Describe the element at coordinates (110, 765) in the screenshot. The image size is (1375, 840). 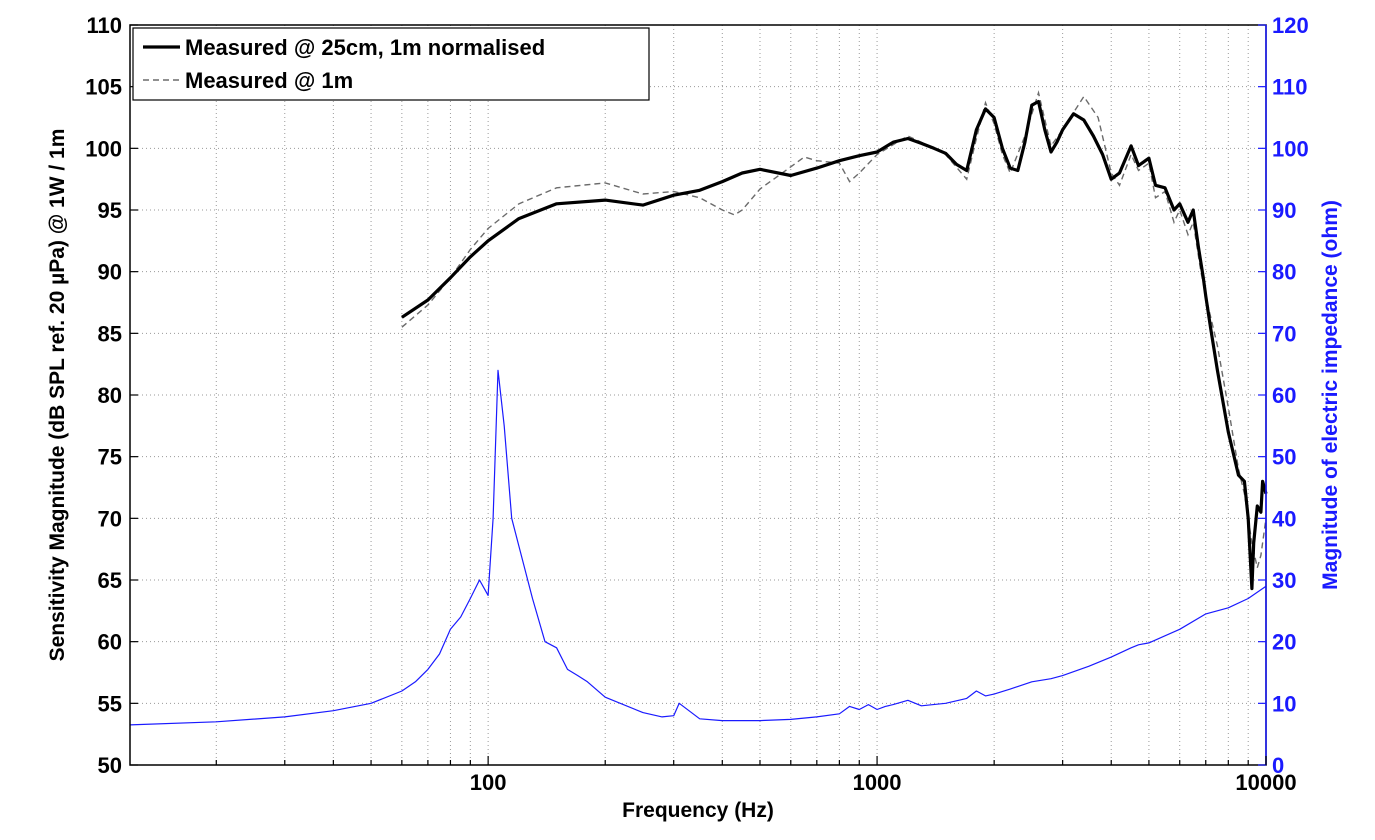
I see `y-tick-label: 50` at that location.